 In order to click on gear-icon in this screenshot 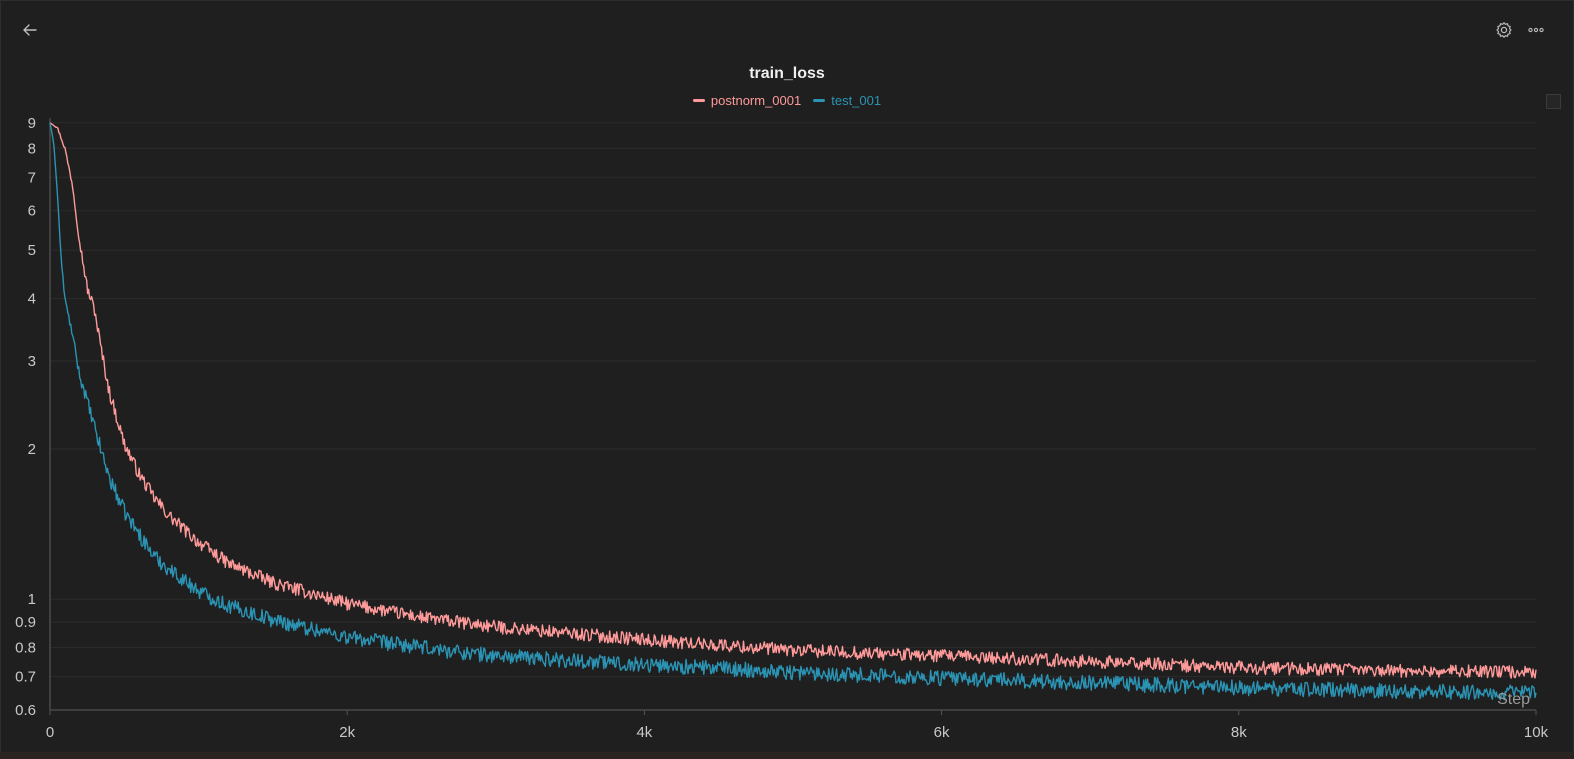, I will do `click(1504, 30)`.